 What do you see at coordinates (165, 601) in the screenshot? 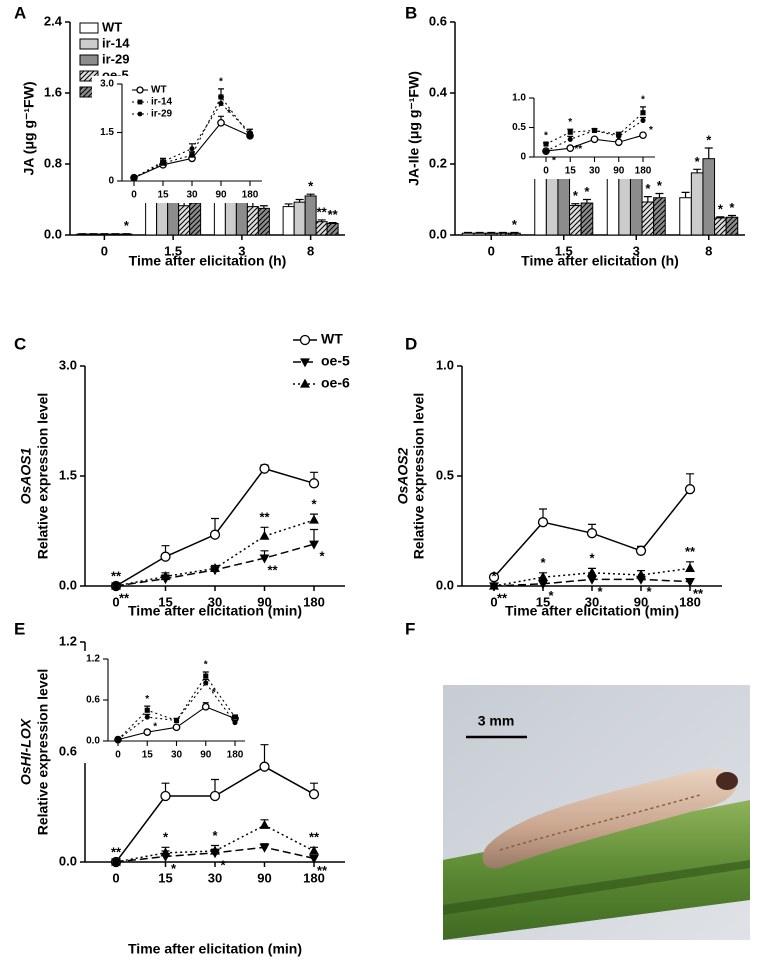
I see `x-tick-label: 15` at bounding box center [165, 601].